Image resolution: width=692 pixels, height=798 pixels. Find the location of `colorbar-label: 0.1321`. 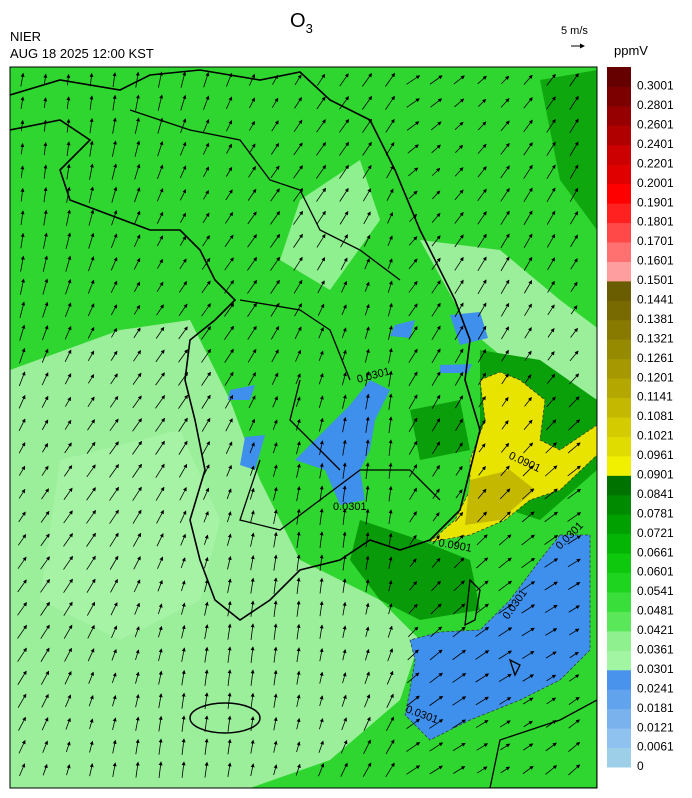

colorbar-label: 0.1321 is located at coordinates (655, 338).